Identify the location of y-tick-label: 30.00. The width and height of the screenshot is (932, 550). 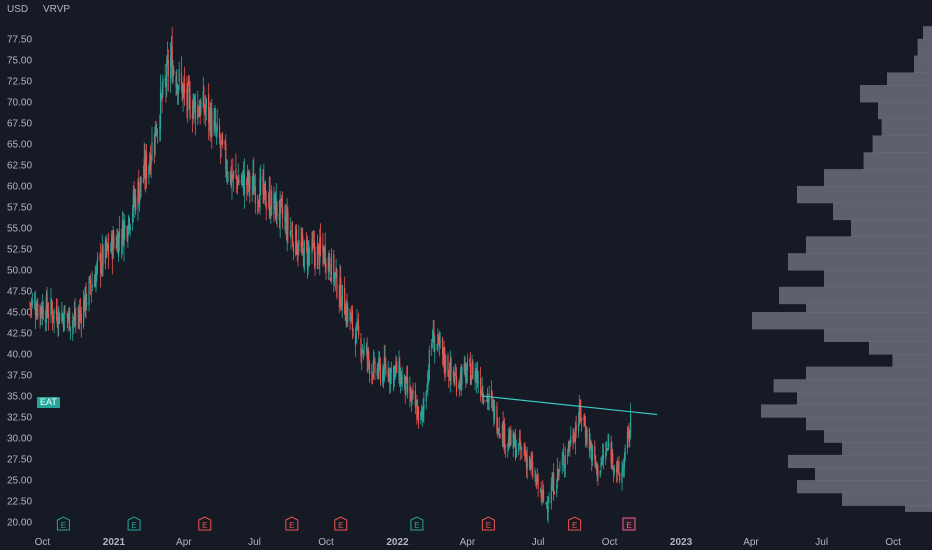
(19, 439).